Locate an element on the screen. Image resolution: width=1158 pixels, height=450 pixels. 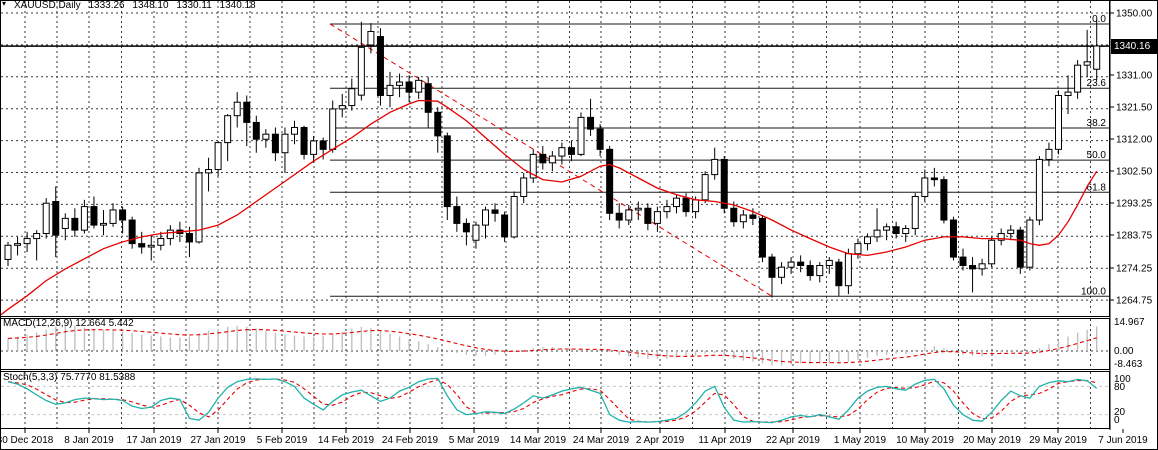
fib-level-label: 50.0 is located at coordinates (1097, 155).